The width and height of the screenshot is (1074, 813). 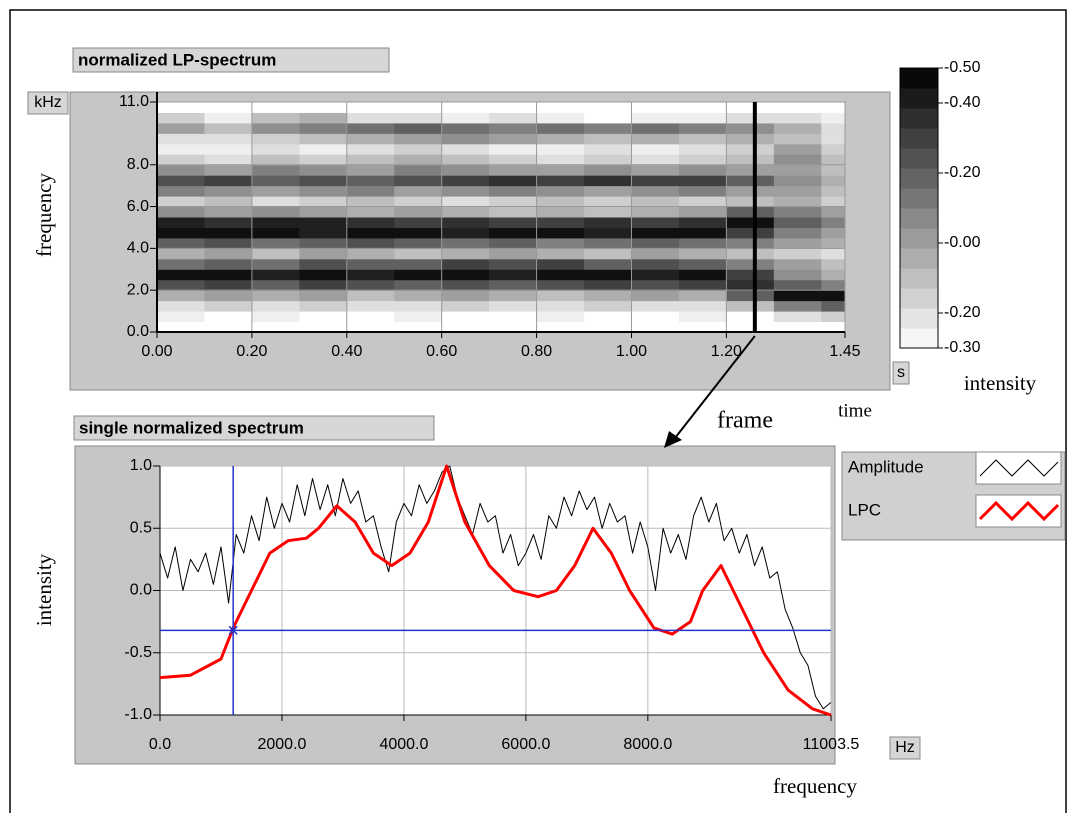 What do you see at coordinates (525, 744) in the screenshot?
I see `x-tick-label: 6000.0` at bounding box center [525, 744].